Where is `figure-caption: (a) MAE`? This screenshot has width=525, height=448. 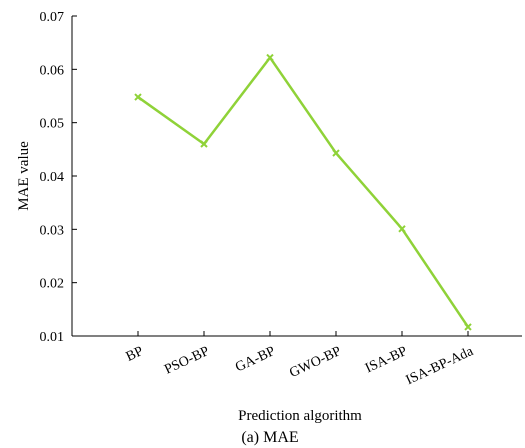 figure-caption: (a) MAE is located at coordinates (269, 437).